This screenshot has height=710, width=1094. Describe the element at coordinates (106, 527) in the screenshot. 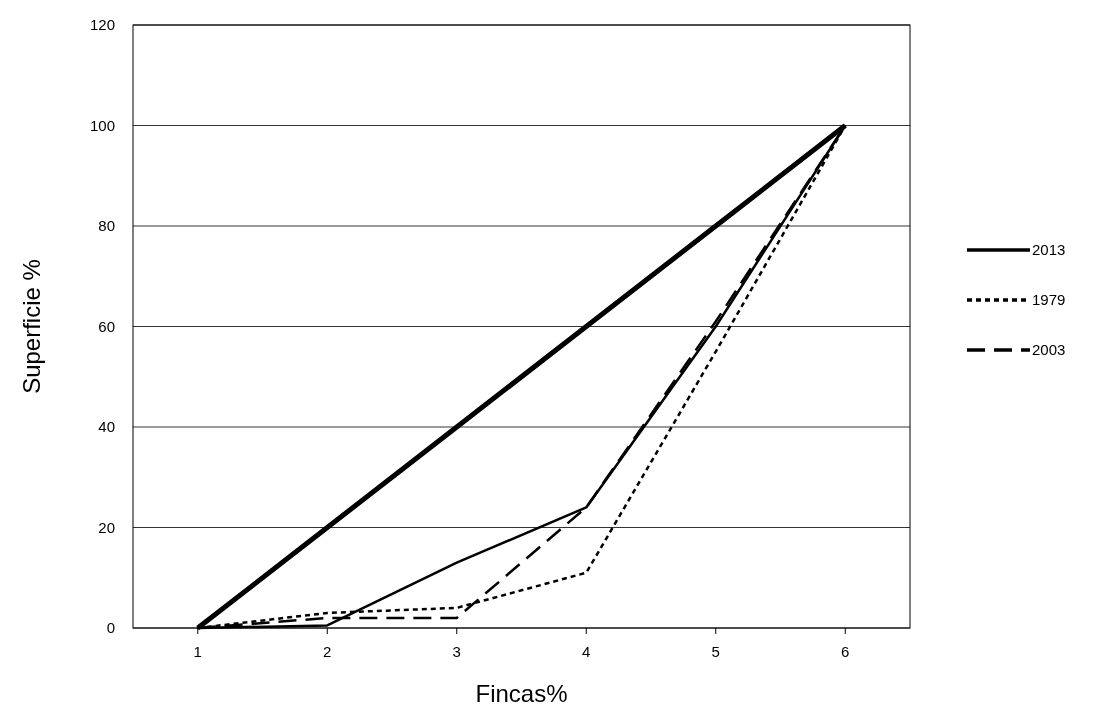

I see `y-tick-label: 20` at that location.